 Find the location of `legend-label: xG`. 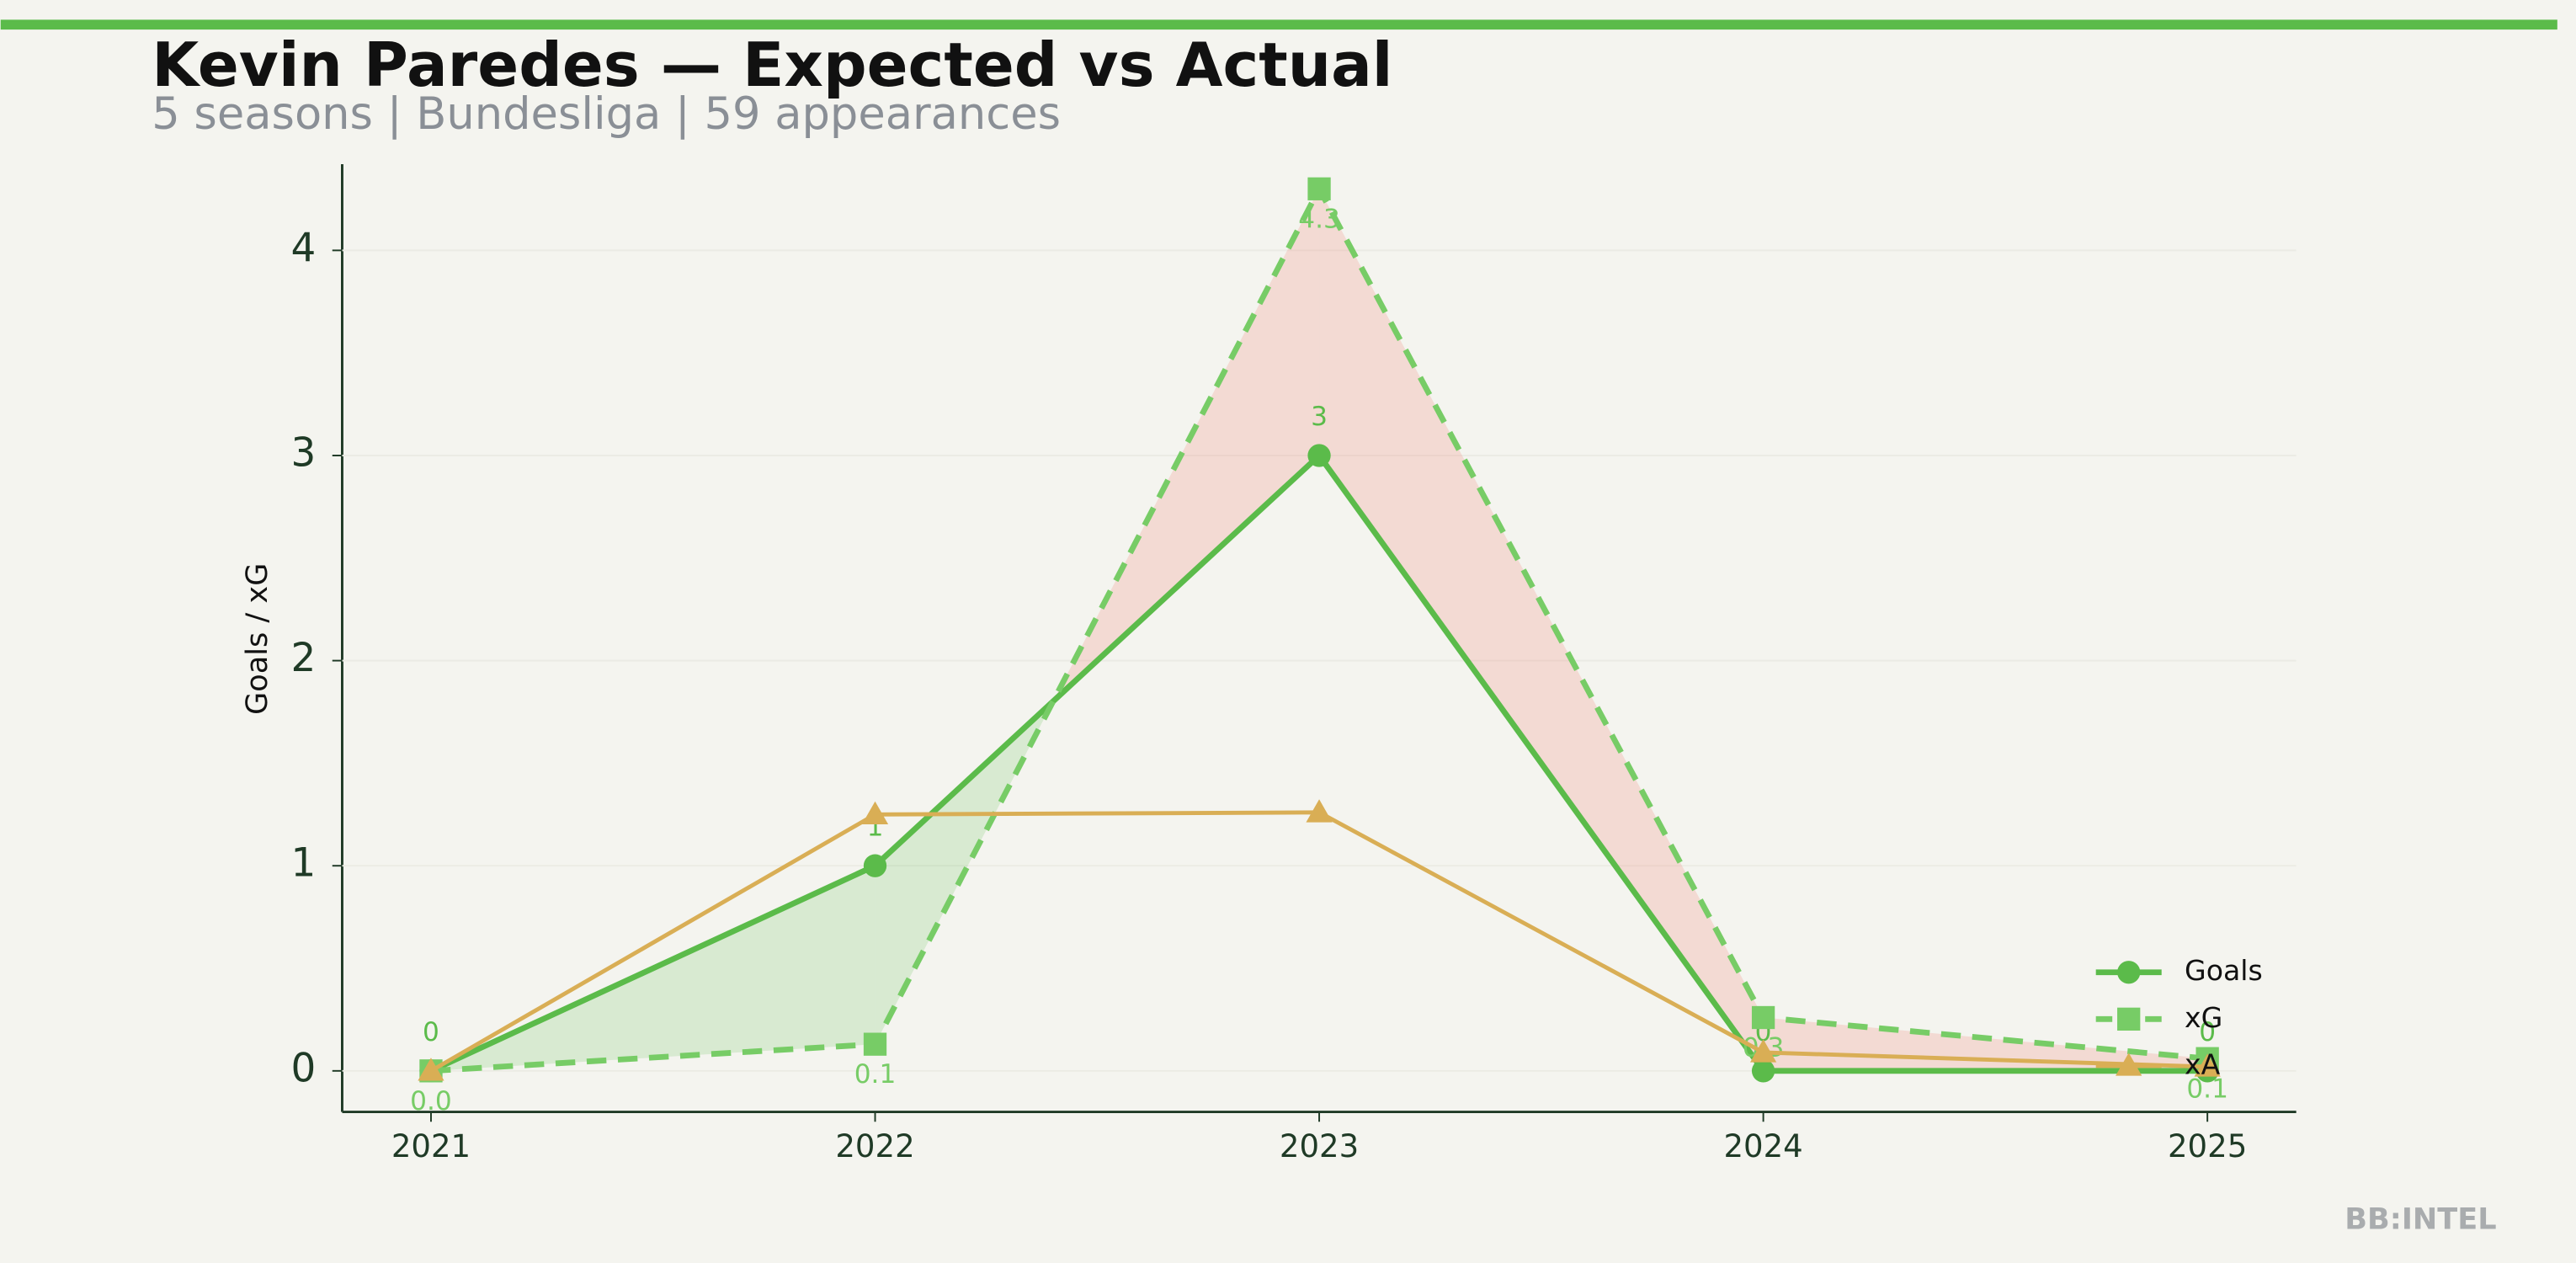

legend-label: xG is located at coordinates (2203, 1017).